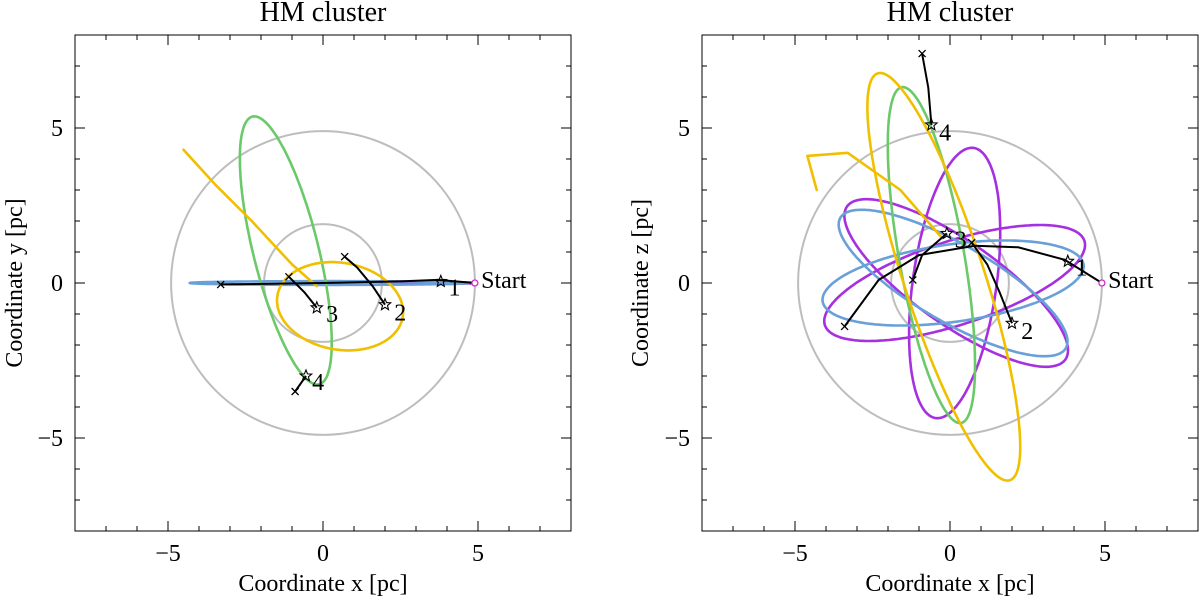 This screenshot has height=600, width=1200. Describe the element at coordinates (15, 282) in the screenshot. I see `y-axis-label: Coordinate y [pc]` at that location.